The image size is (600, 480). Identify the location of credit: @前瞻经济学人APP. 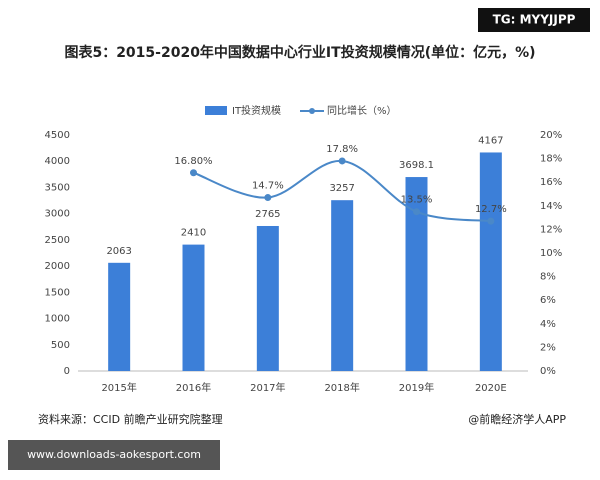
(517, 419).